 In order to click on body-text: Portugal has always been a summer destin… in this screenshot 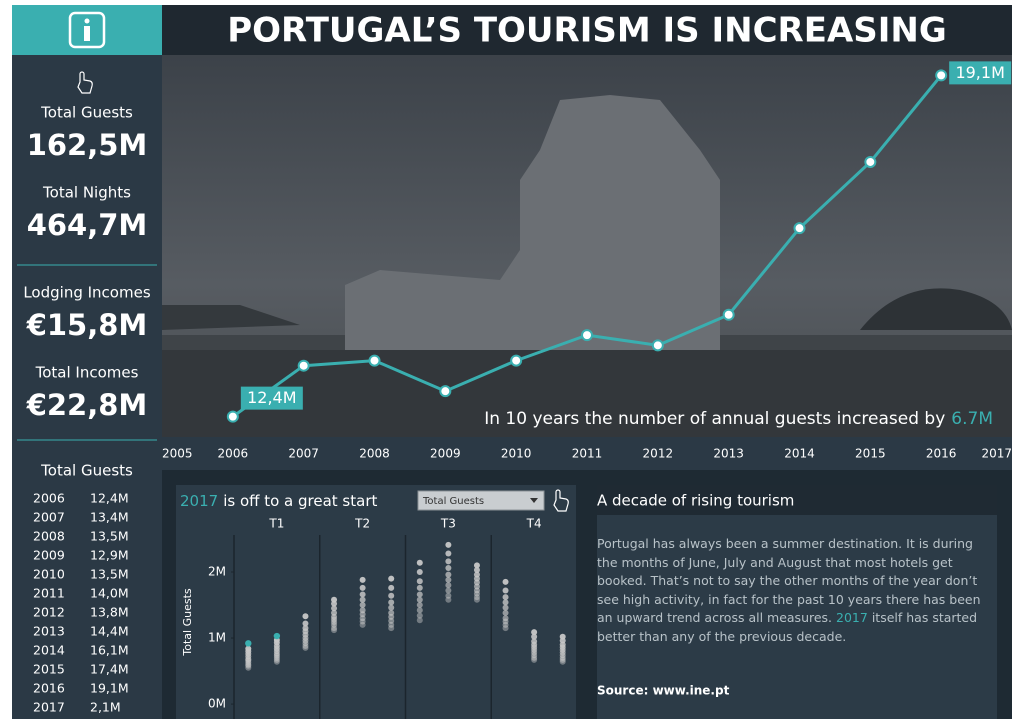, I will do `click(789, 580)`.